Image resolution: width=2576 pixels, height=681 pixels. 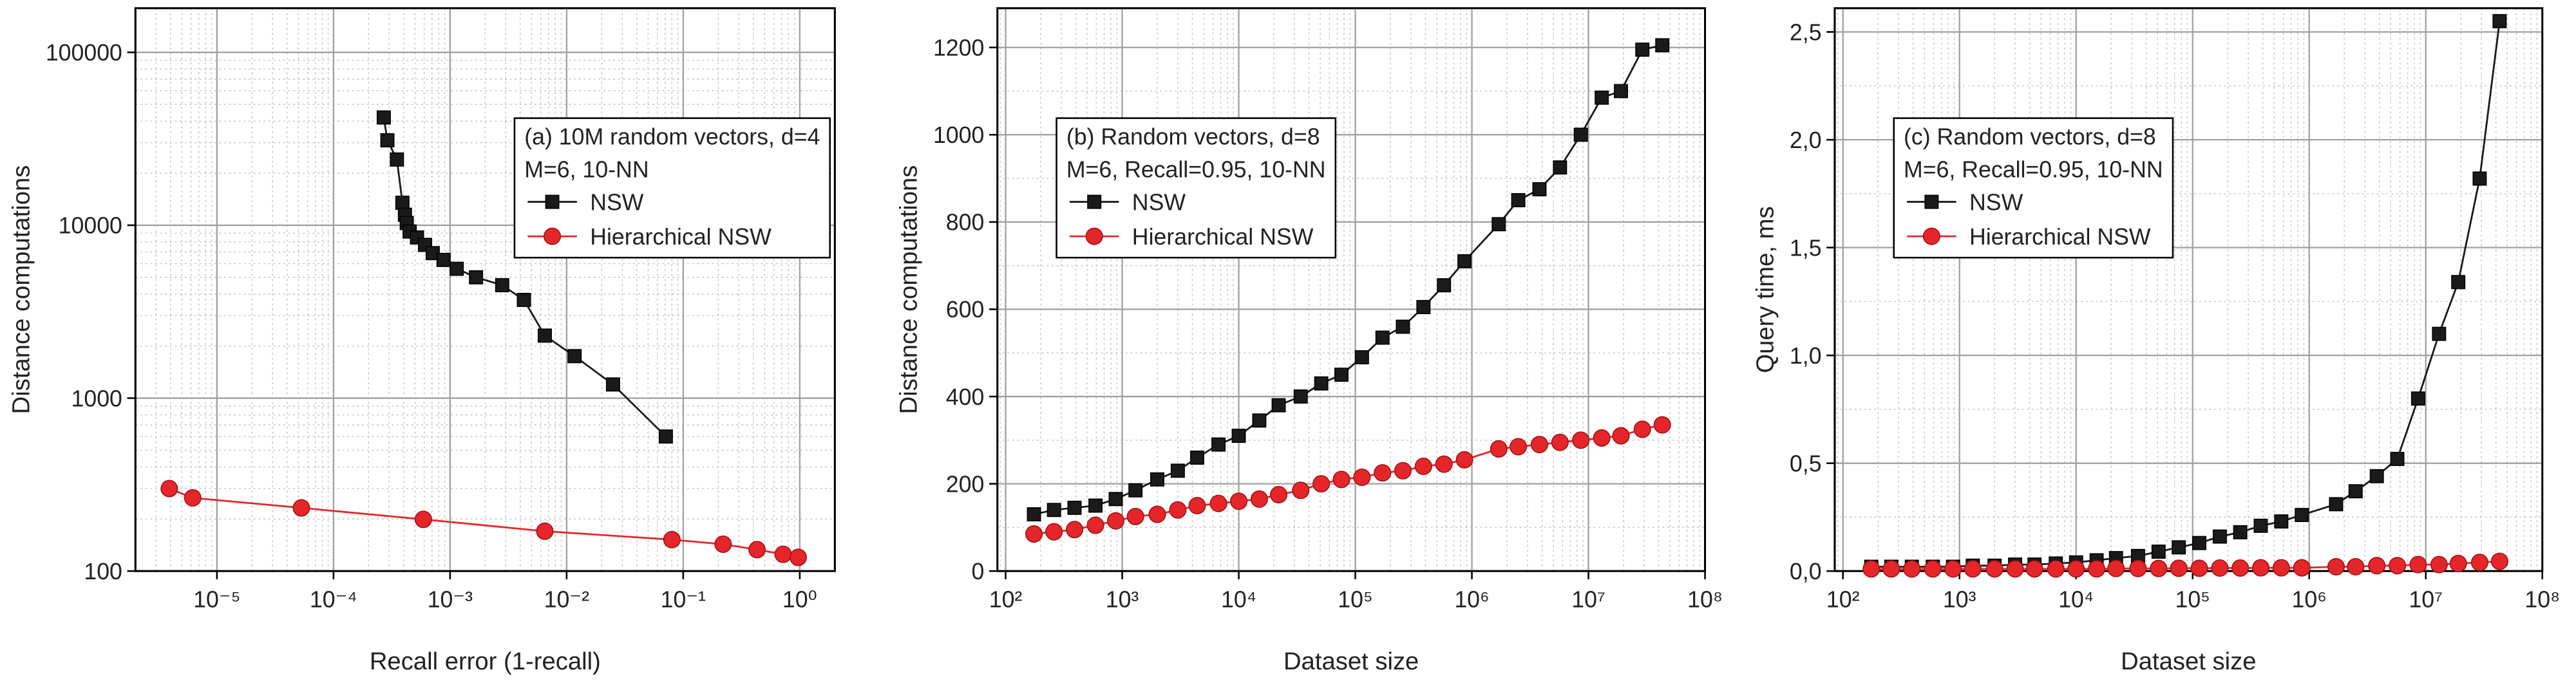 I want to click on x-axis-label: Recall error (1-recall), so click(x=485, y=661).